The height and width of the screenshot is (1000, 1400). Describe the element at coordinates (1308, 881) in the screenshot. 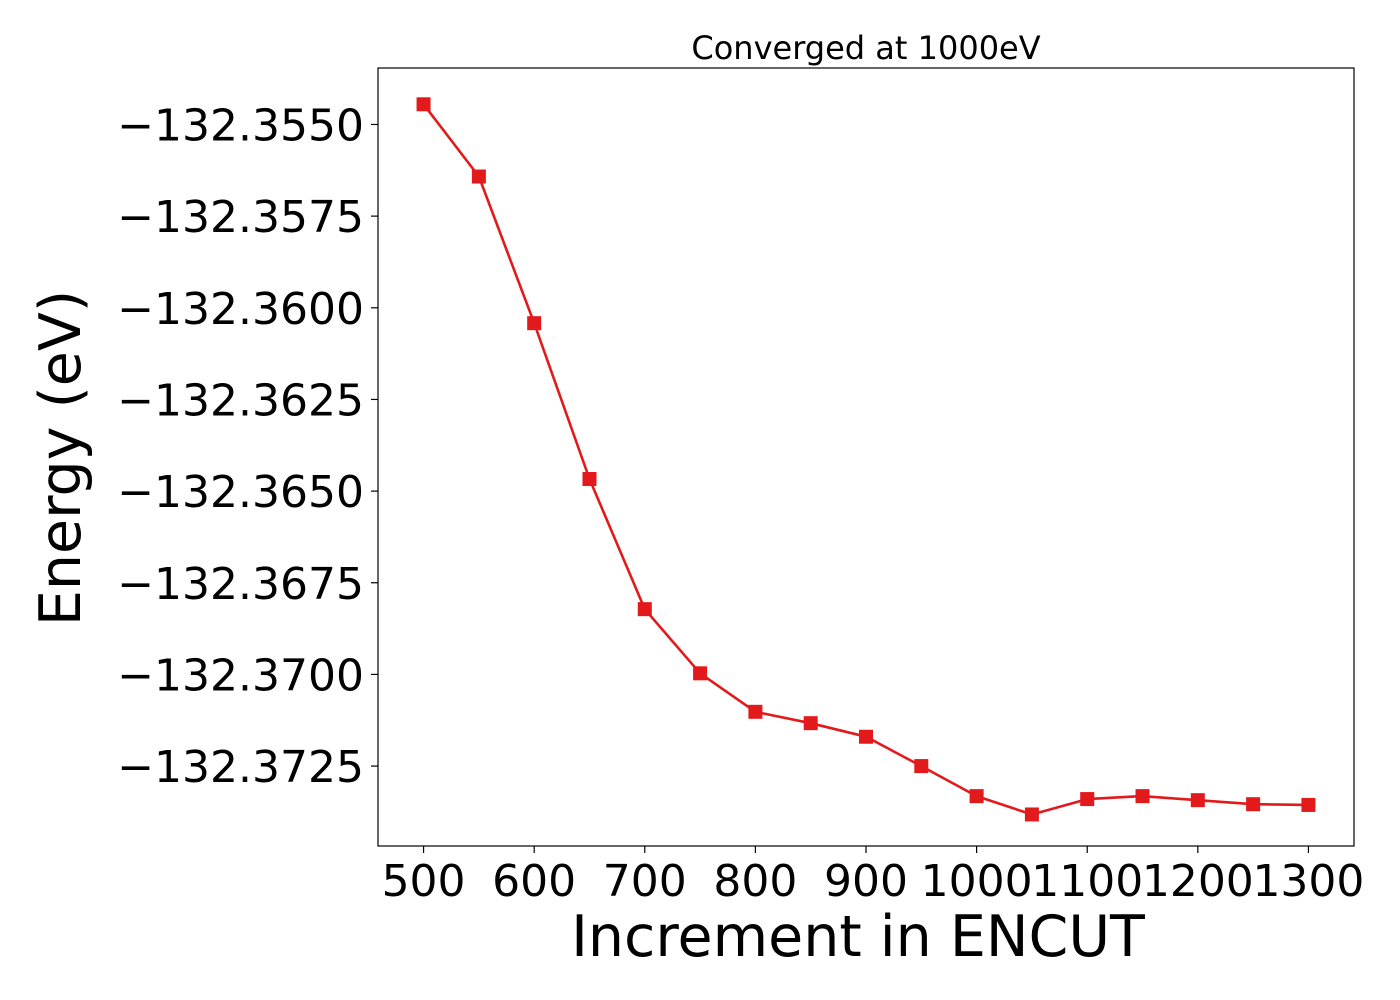

I see `x-tick-label: 1300` at that location.